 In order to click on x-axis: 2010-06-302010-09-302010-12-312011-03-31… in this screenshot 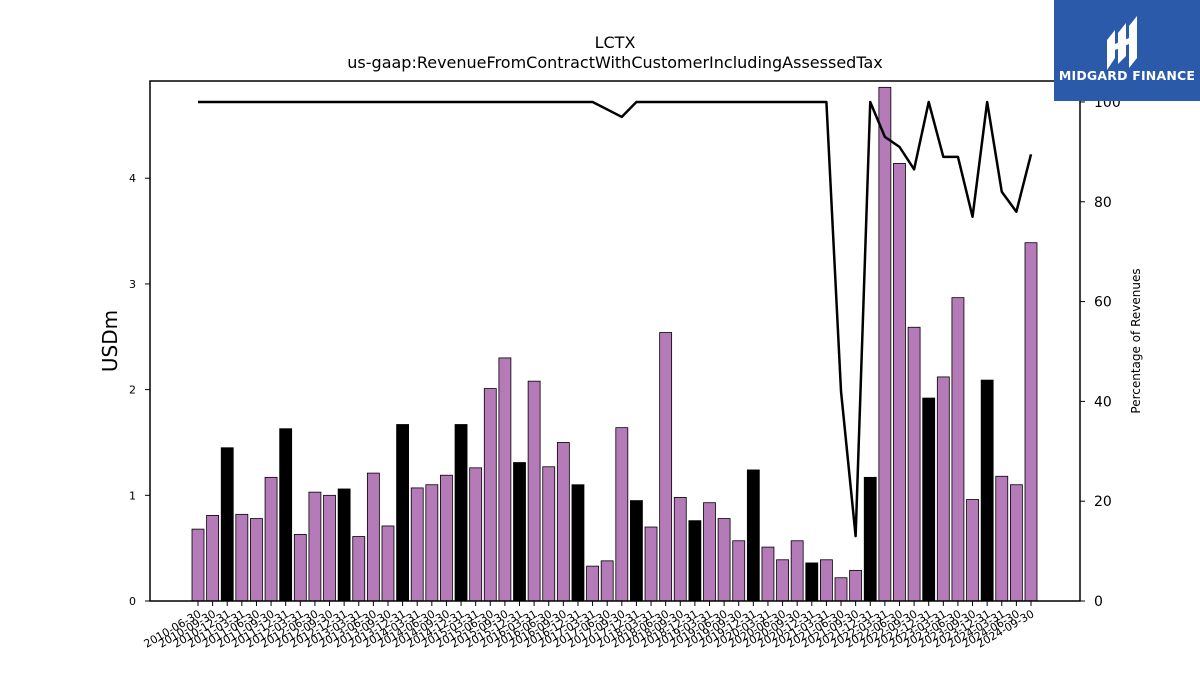, I will do `click(589, 626)`.